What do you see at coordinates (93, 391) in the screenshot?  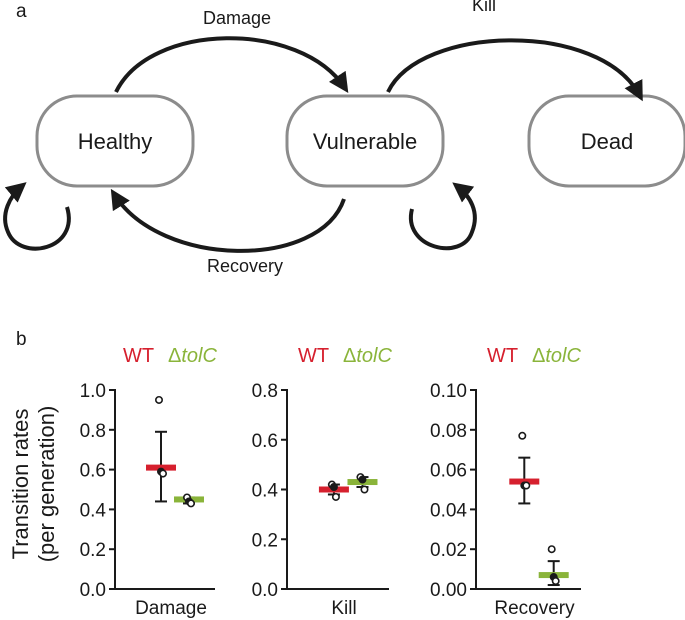 I see `y-tick-label: 1.0` at bounding box center [93, 391].